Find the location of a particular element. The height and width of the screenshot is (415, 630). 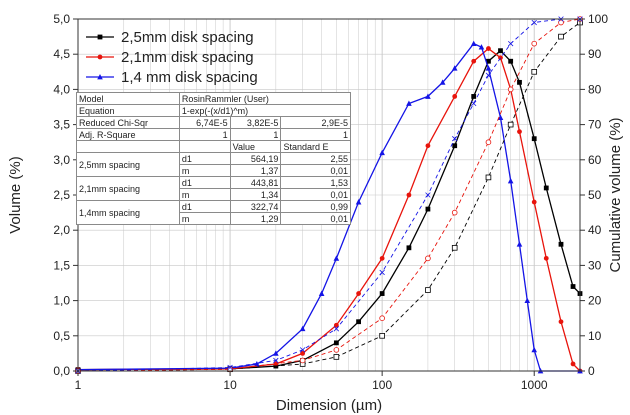

table-cell: 1,53 is located at coordinates (315, 182).